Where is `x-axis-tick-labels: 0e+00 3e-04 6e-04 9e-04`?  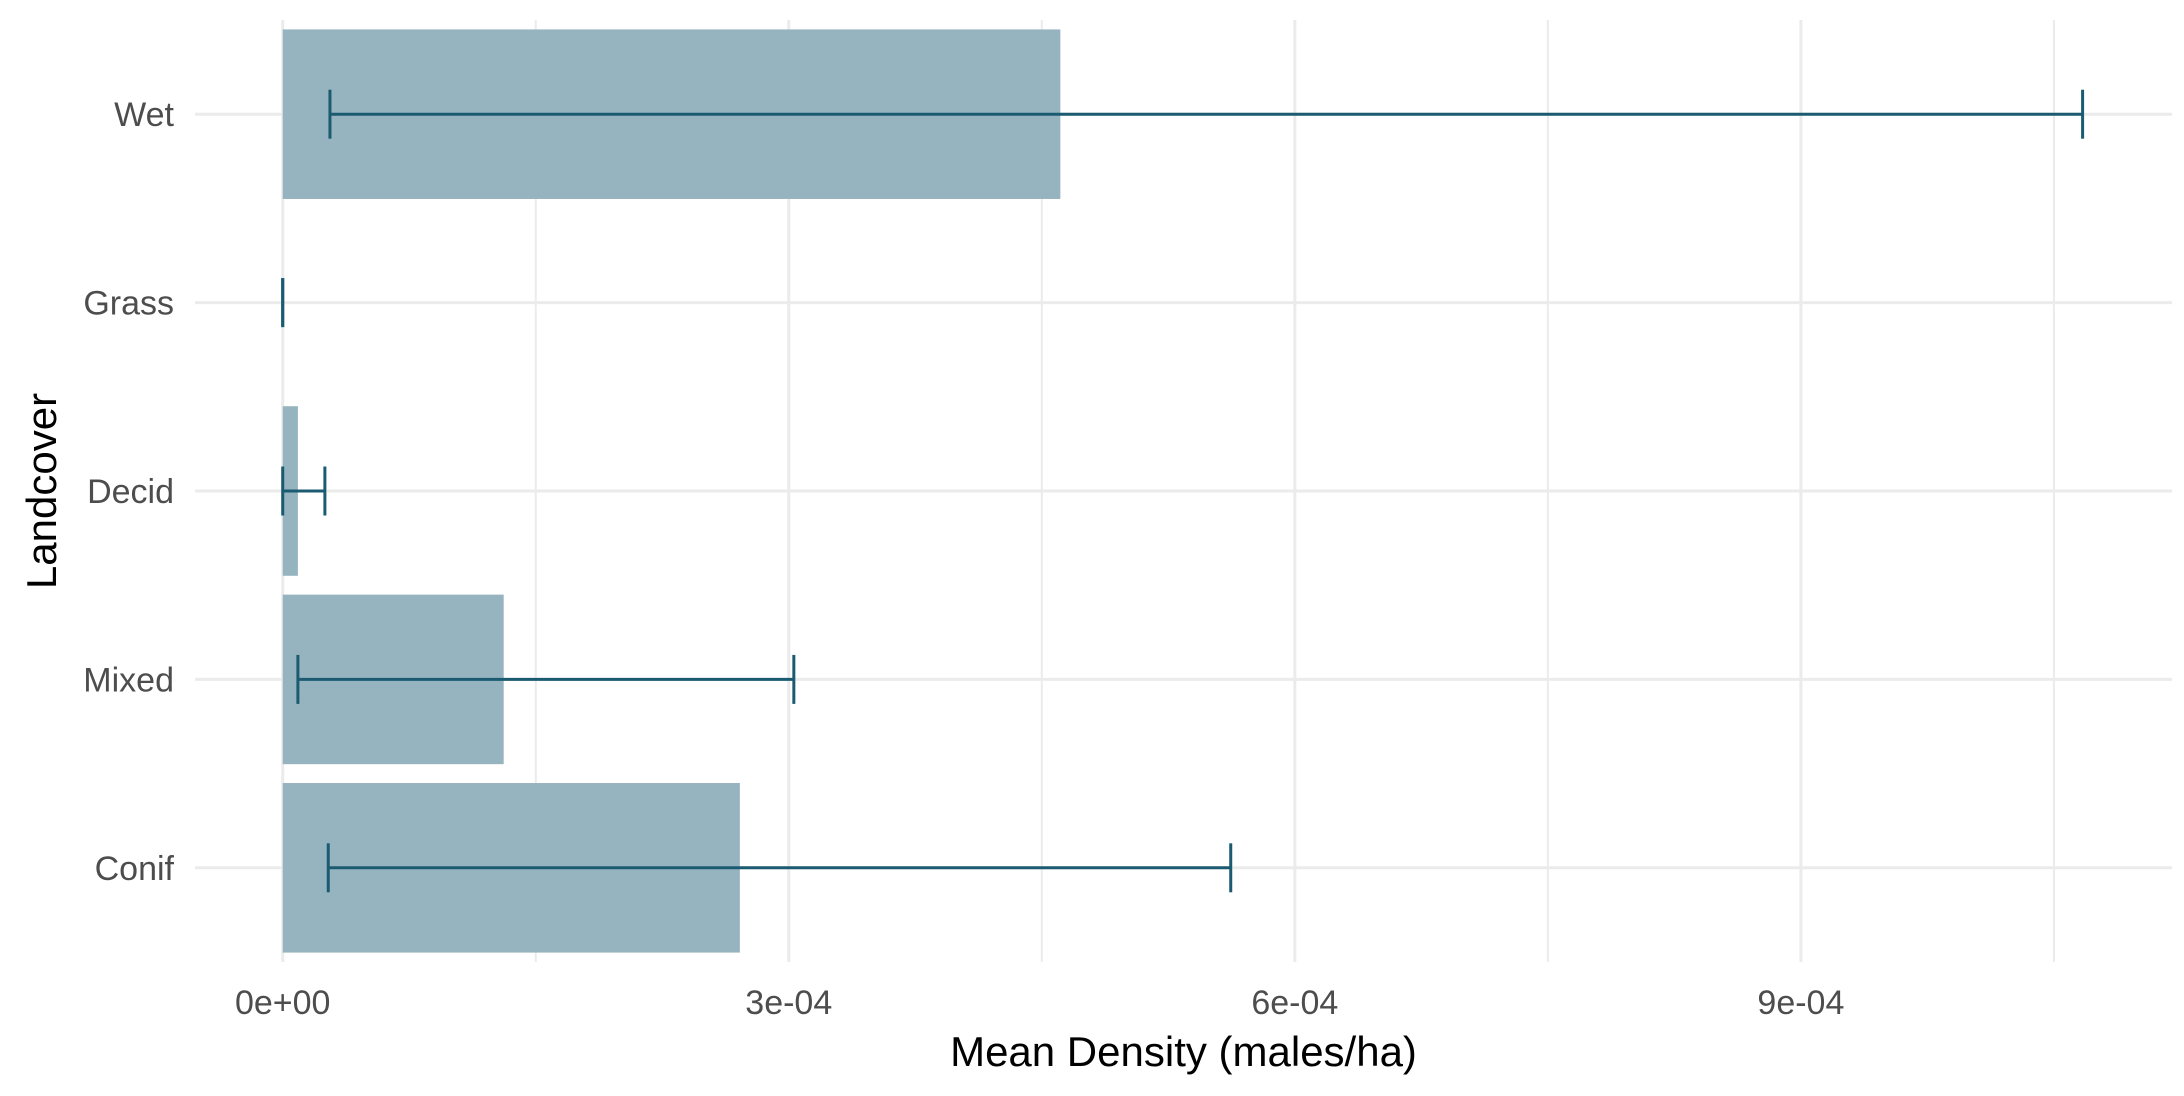 x-axis-tick-labels: 0e+00 3e-04 6e-04 9e-04 is located at coordinates (1039, 1003).